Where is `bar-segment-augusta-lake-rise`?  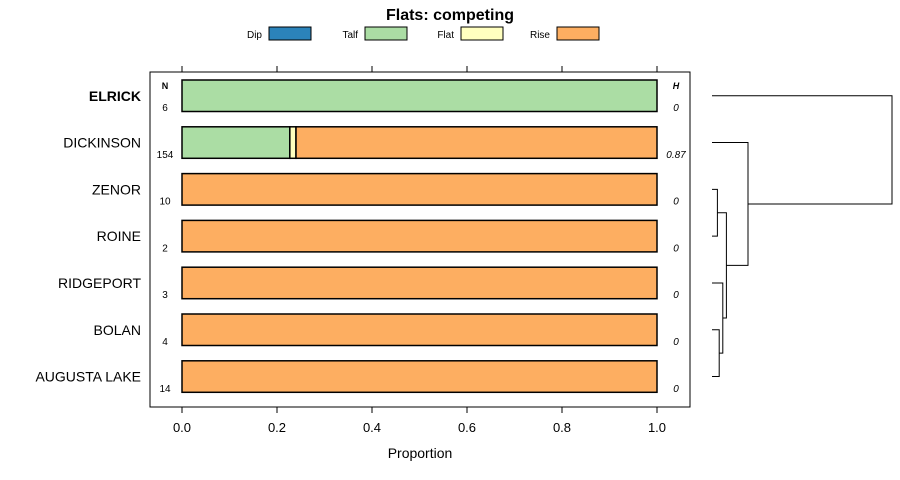
bar-segment-augusta-lake-rise is located at coordinates (419, 377).